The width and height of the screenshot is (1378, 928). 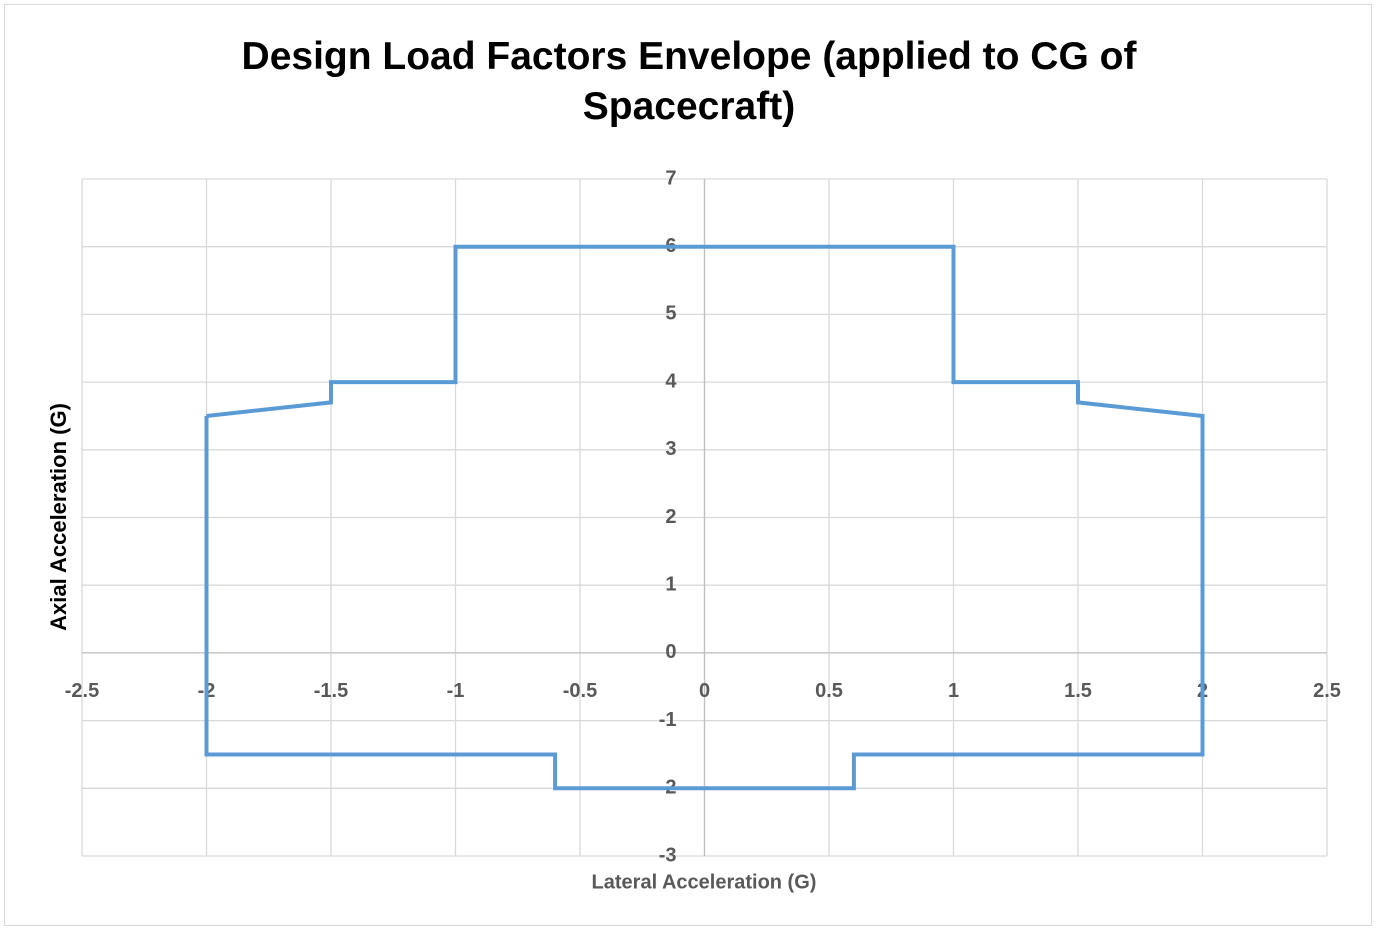 I want to click on x-tick-label: -2.5, so click(x=82, y=691).